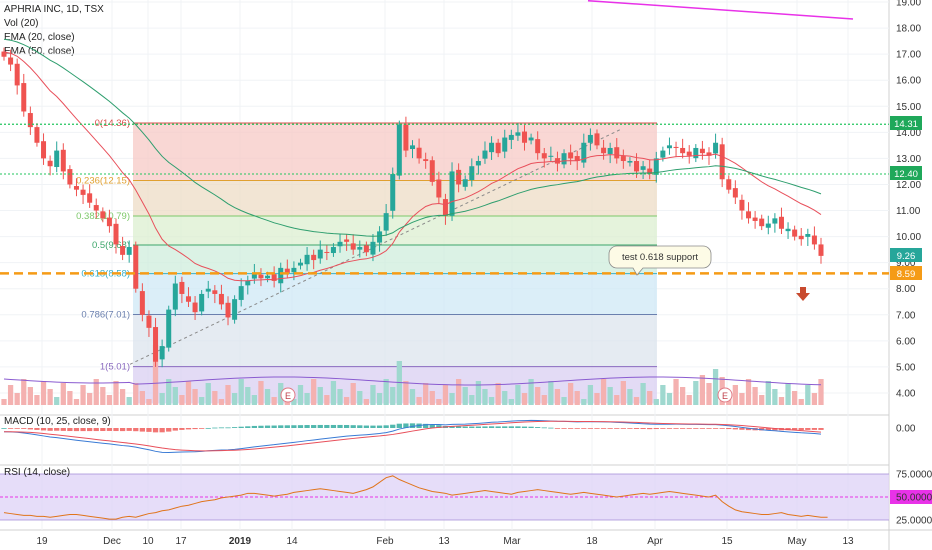  Describe the element at coordinates (444, 497) in the screenshot. I see `rsi-pane` at that location.